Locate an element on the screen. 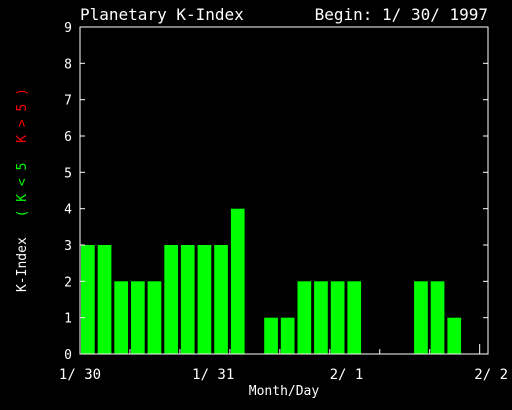  y-tick-label-7: 7 is located at coordinates (68, 101).